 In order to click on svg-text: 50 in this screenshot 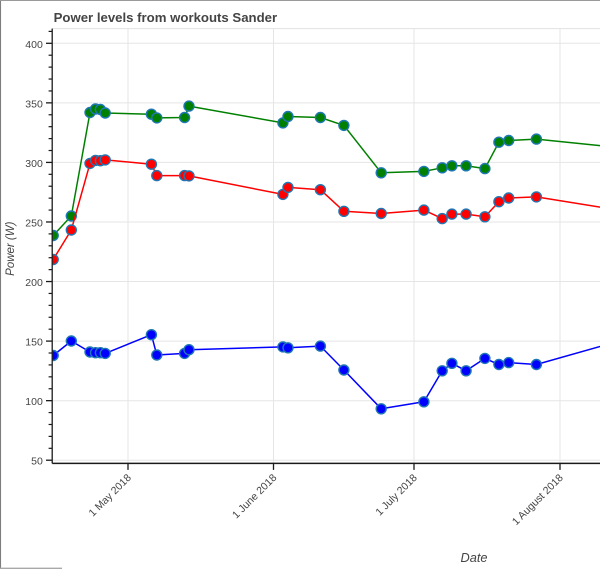, I will do `click(37, 462)`.